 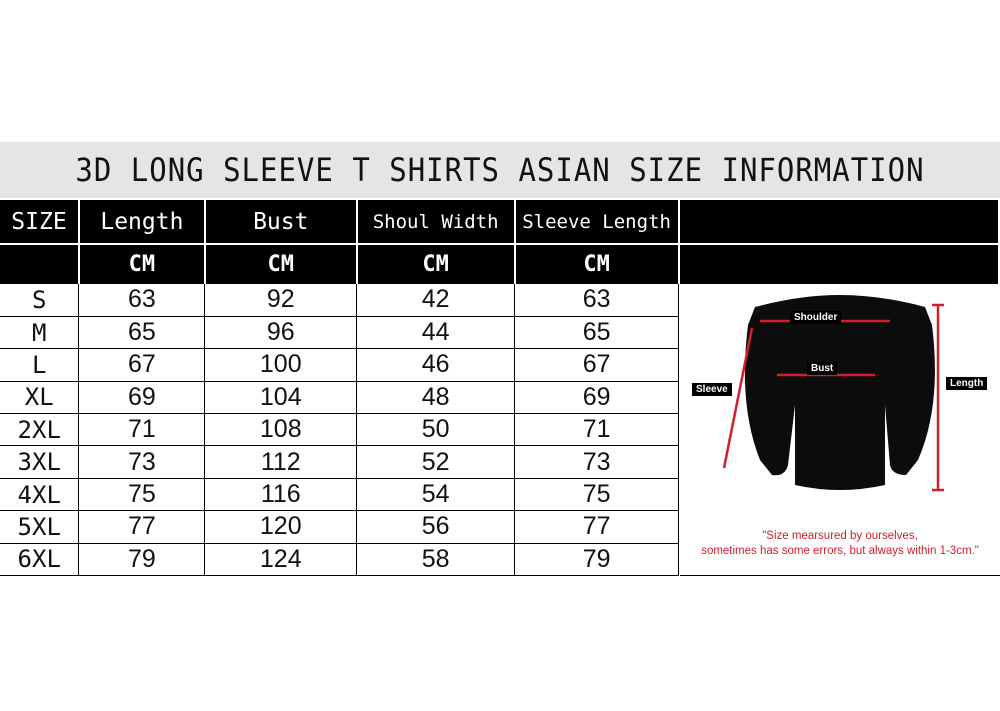 What do you see at coordinates (40, 462) in the screenshot?
I see `table-cell: 3XL` at bounding box center [40, 462].